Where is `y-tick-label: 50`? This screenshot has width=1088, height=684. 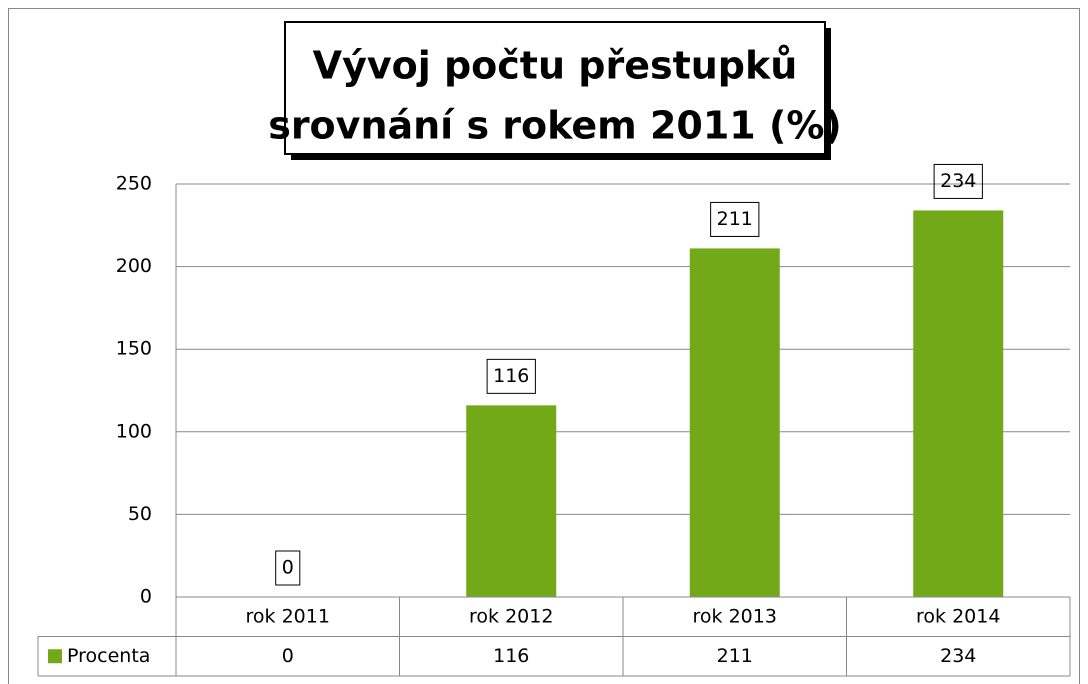 y-tick-label: 50 is located at coordinates (140, 514).